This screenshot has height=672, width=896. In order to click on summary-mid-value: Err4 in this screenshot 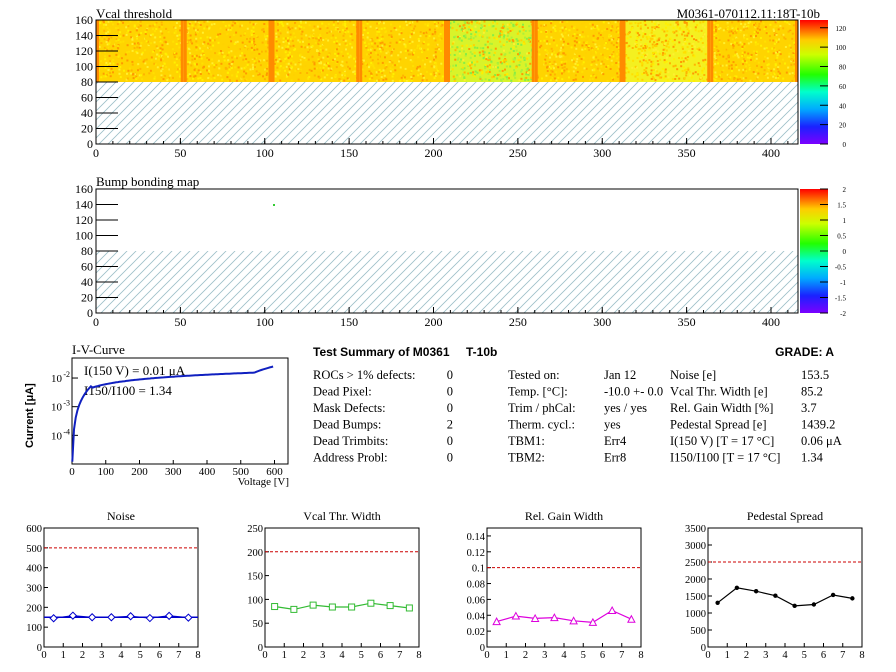, I will do `click(615, 441)`.